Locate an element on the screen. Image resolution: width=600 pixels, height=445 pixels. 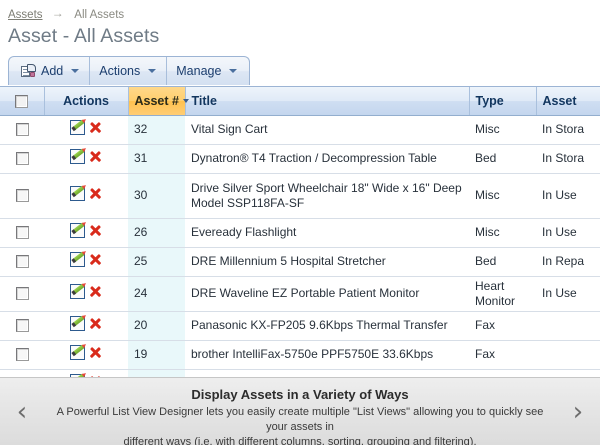
add-button: Add is located at coordinates (50, 71).